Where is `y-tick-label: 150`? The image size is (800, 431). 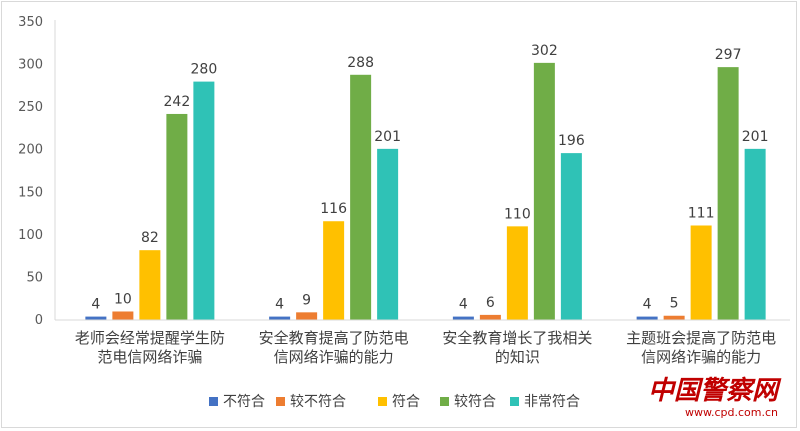 y-tick-label: 150 is located at coordinates (30, 192).